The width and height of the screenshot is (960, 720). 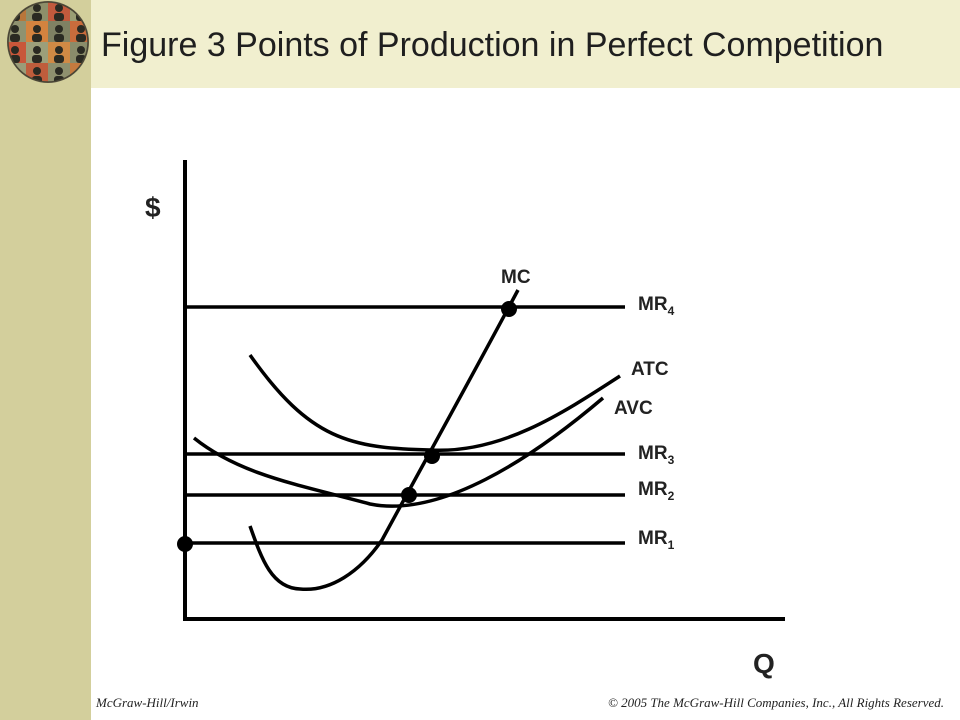 I want to click on atc-curve, so click(x=434, y=402).